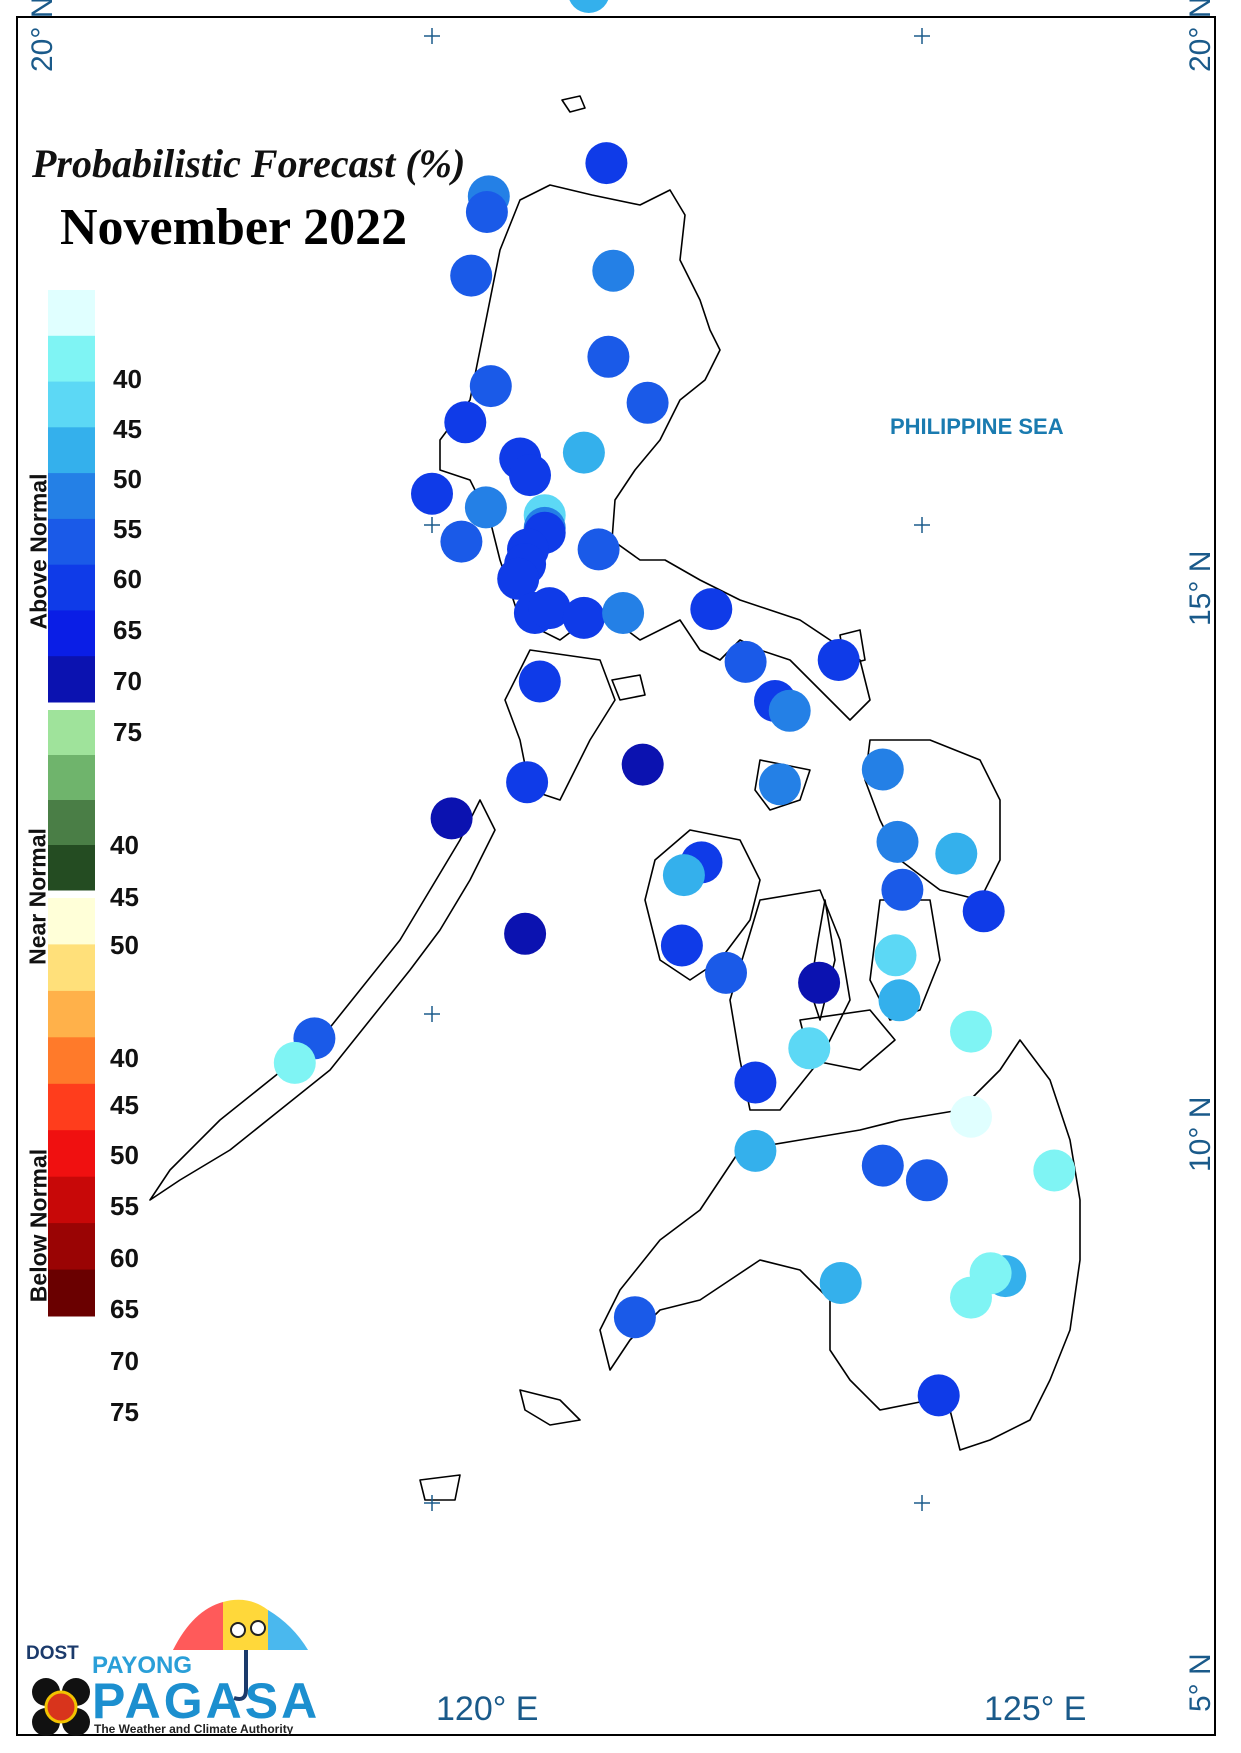  I want to click on legend-above-normal-label: Above Normal, so click(38, 551).